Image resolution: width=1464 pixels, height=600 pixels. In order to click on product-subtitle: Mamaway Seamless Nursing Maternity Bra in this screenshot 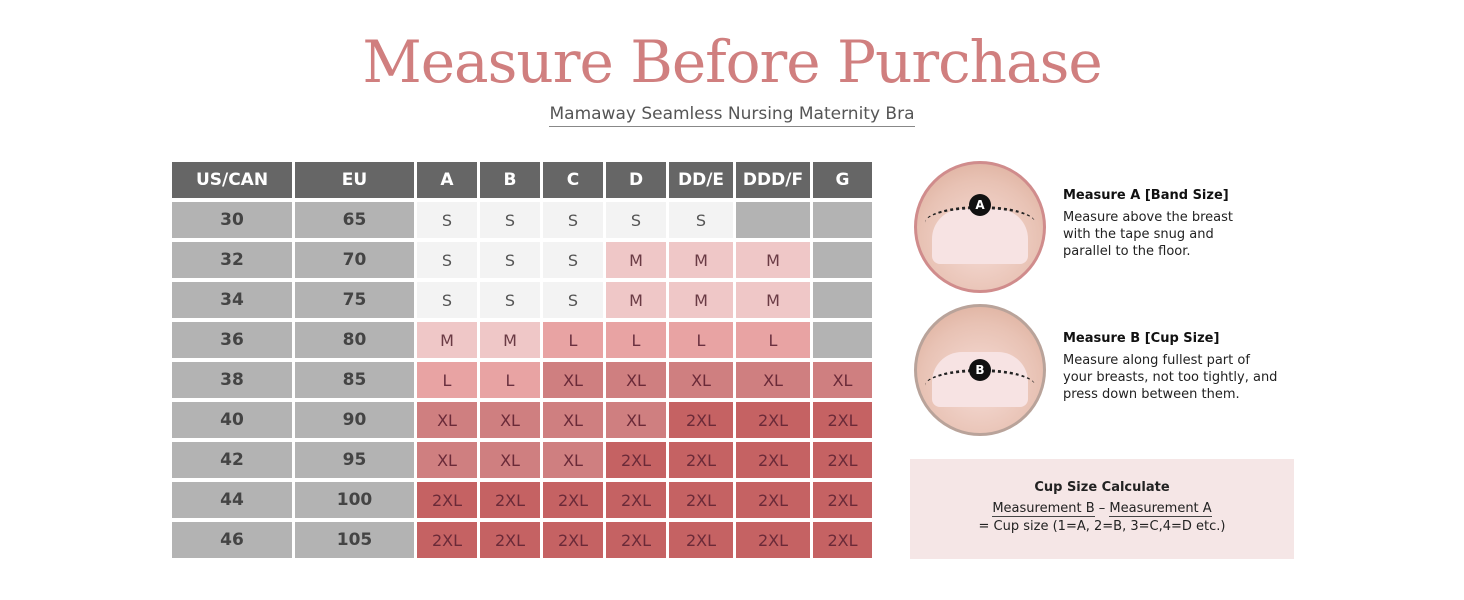, I will do `click(732, 115)`.